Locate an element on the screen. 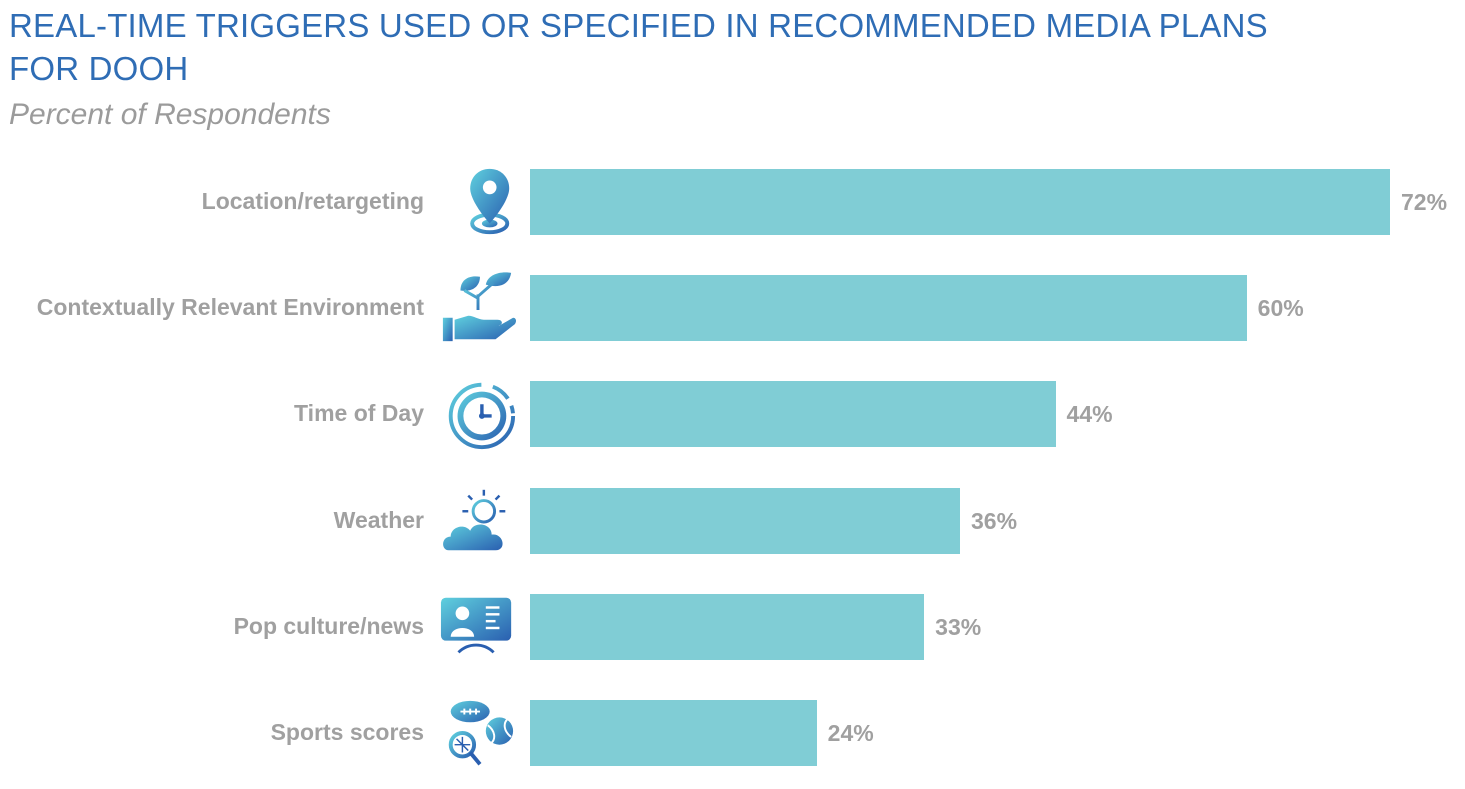 This screenshot has height=789, width=1465. value-label: 33% is located at coordinates (958, 626).